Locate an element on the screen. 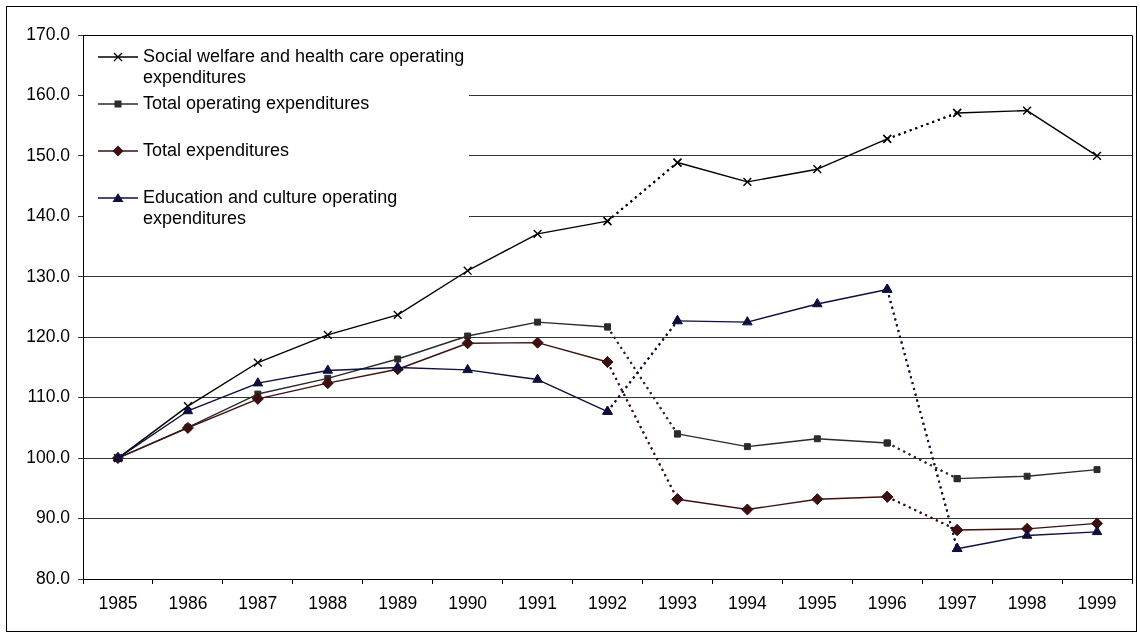 The image size is (1140, 632). x-tick-label: 1989 is located at coordinates (398, 603).